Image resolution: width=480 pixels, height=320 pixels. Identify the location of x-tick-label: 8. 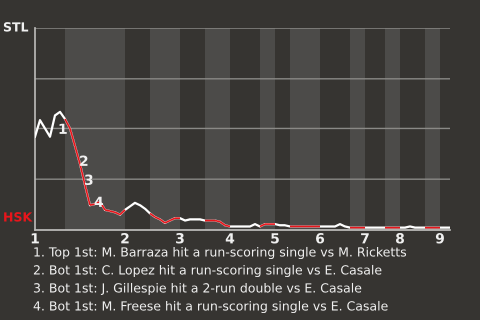
(400, 238).